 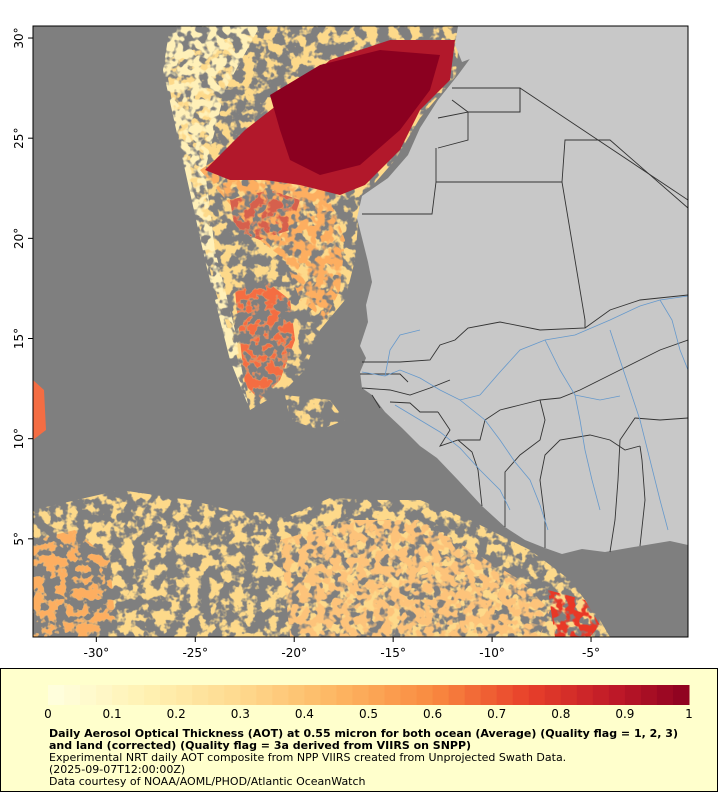 I want to click on colorbar-segments, so click(x=369, y=695).